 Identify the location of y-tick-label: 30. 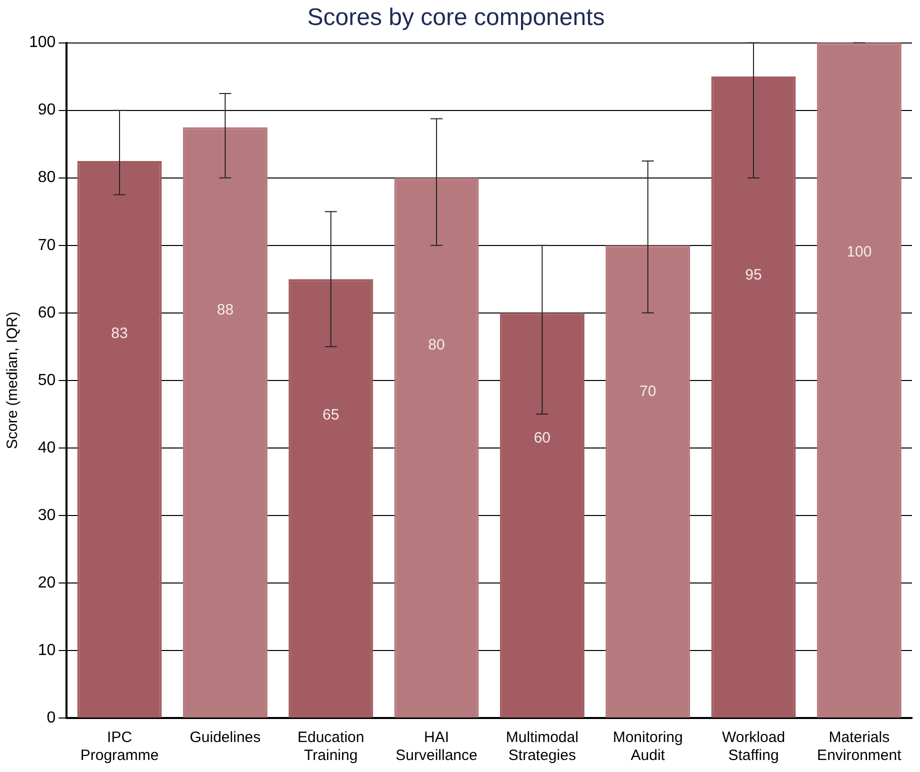
(47, 515).